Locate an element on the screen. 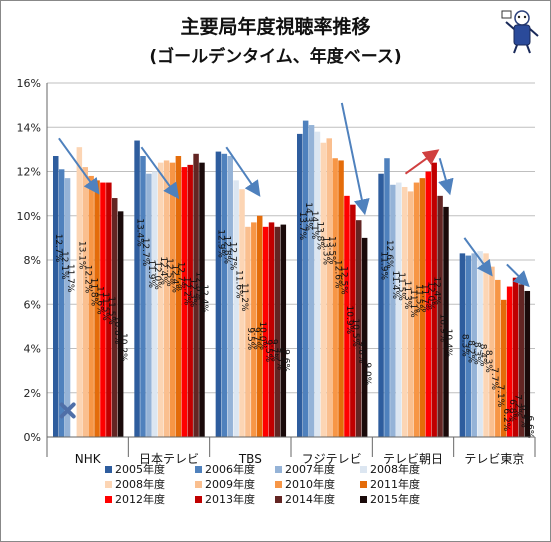  x-category-label: 日本テレビ is located at coordinates (169, 459).